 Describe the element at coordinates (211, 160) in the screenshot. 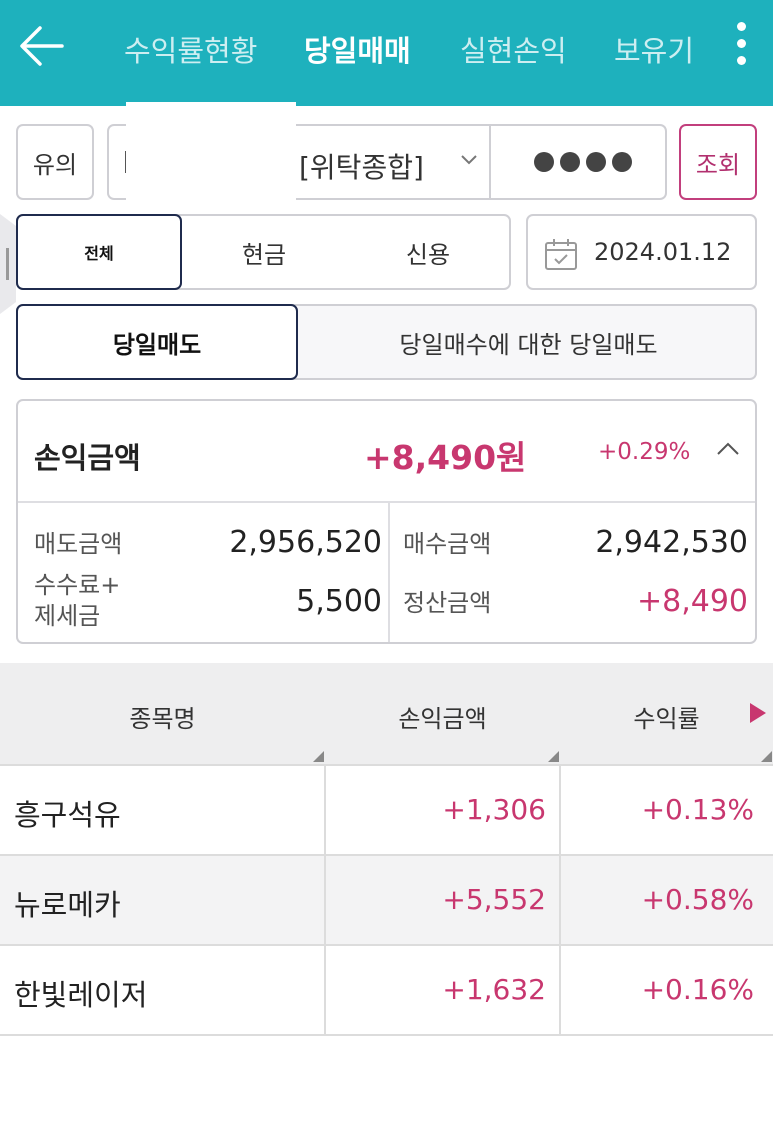

I see `redaction-overlay` at that location.